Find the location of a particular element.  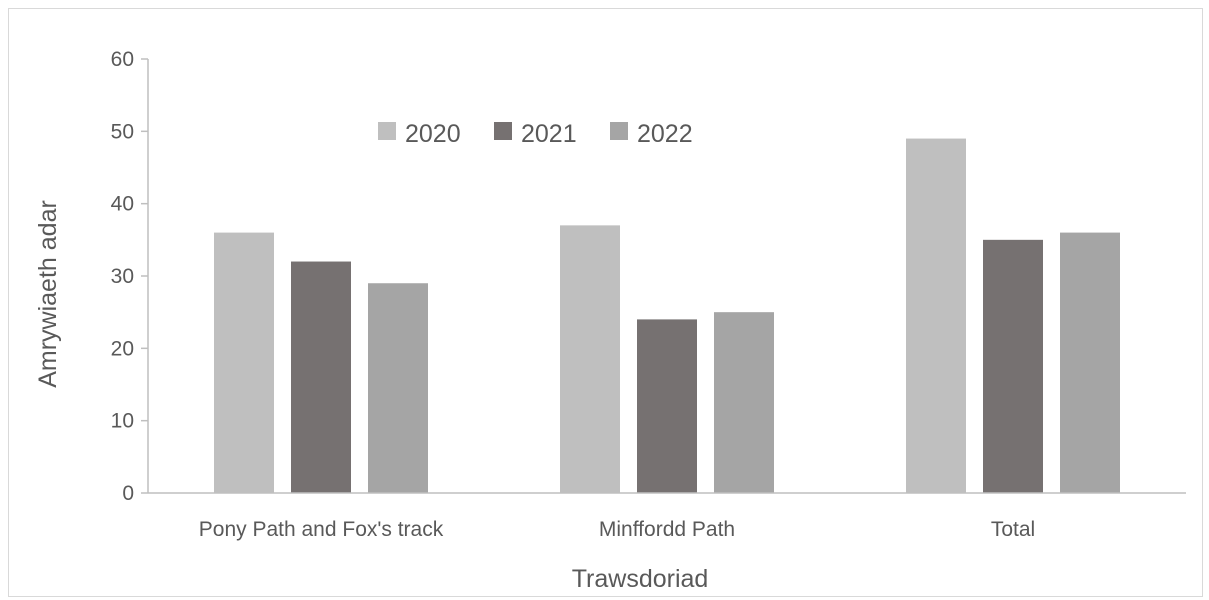

legend: 2020 2021 2022 is located at coordinates (535, 134).